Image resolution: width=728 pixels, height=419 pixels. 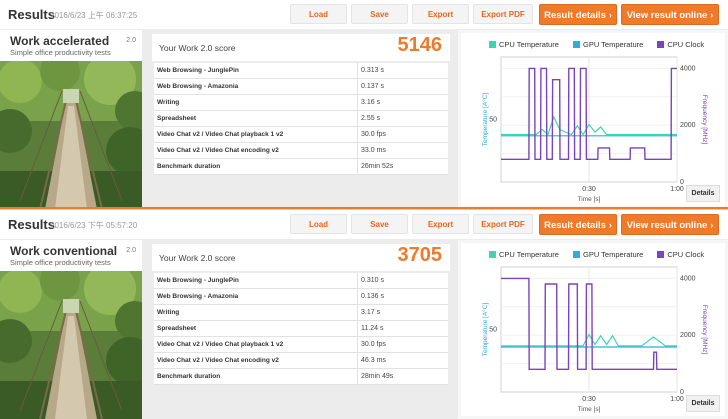 I want to click on row-value: 0.310 s, so click(x=372, y=280).